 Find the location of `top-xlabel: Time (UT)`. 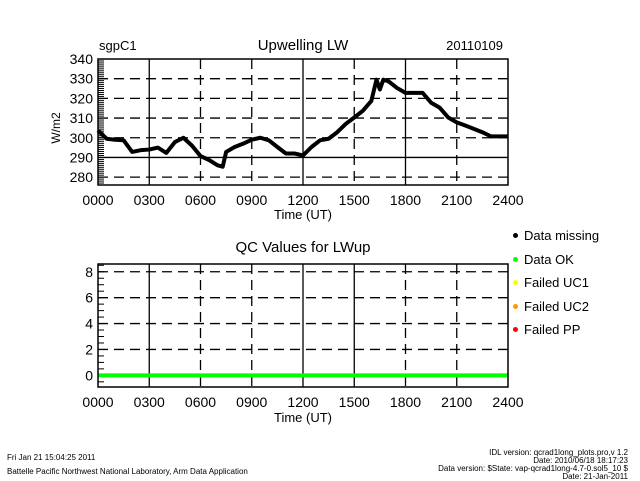

top-xlabel: Time (UT) is located at coordinates (303, 214).